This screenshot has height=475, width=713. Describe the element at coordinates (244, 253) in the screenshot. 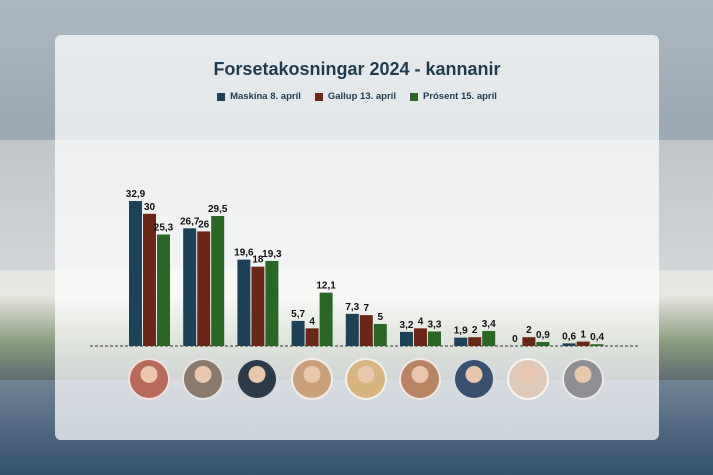

I see `data-label: 19,6` at that location.